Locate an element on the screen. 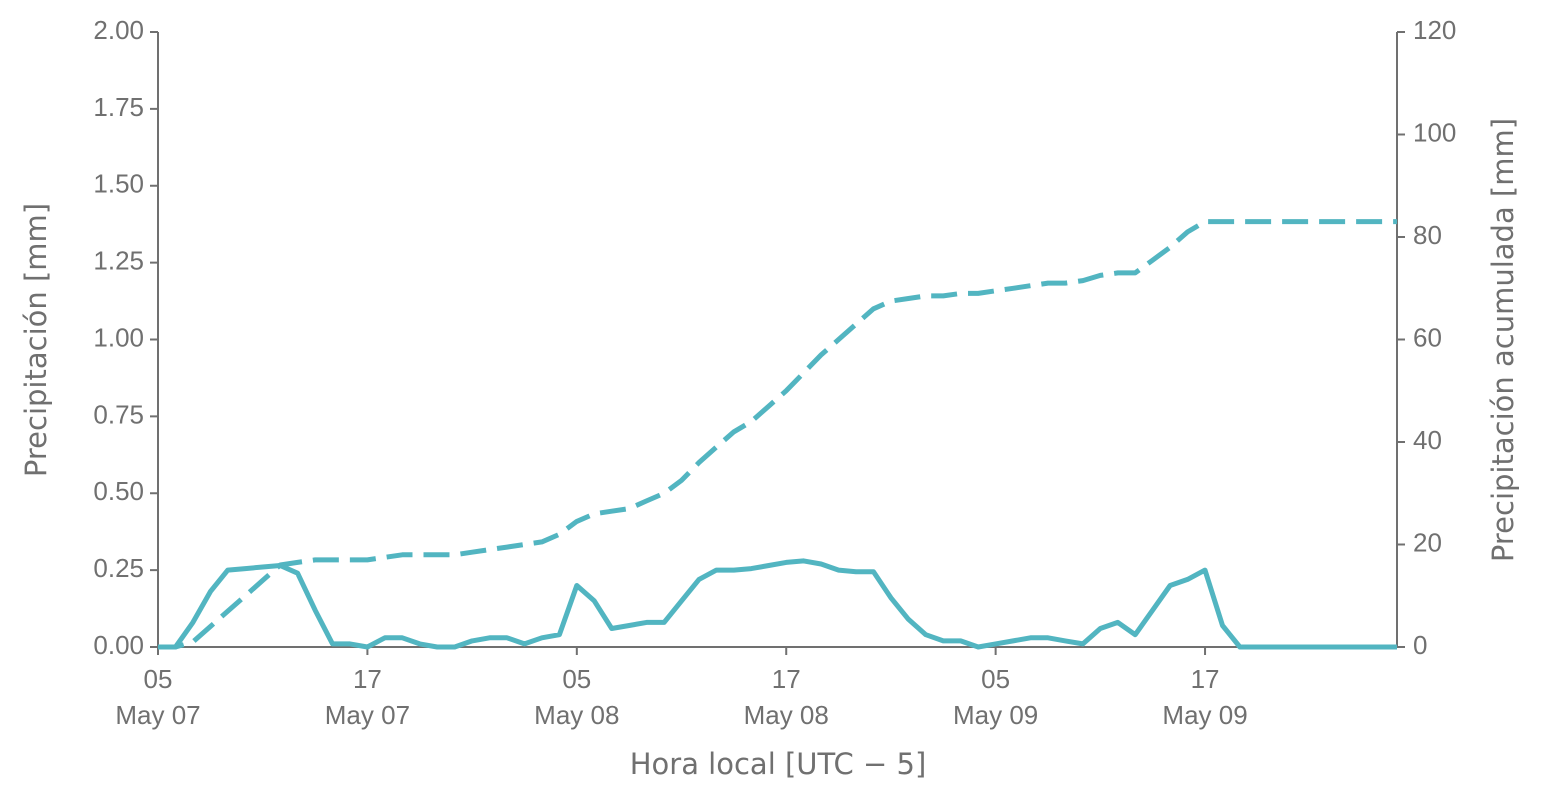 This screenshot has height=806, width=1547. line-series is located at coordinates (777, 604).